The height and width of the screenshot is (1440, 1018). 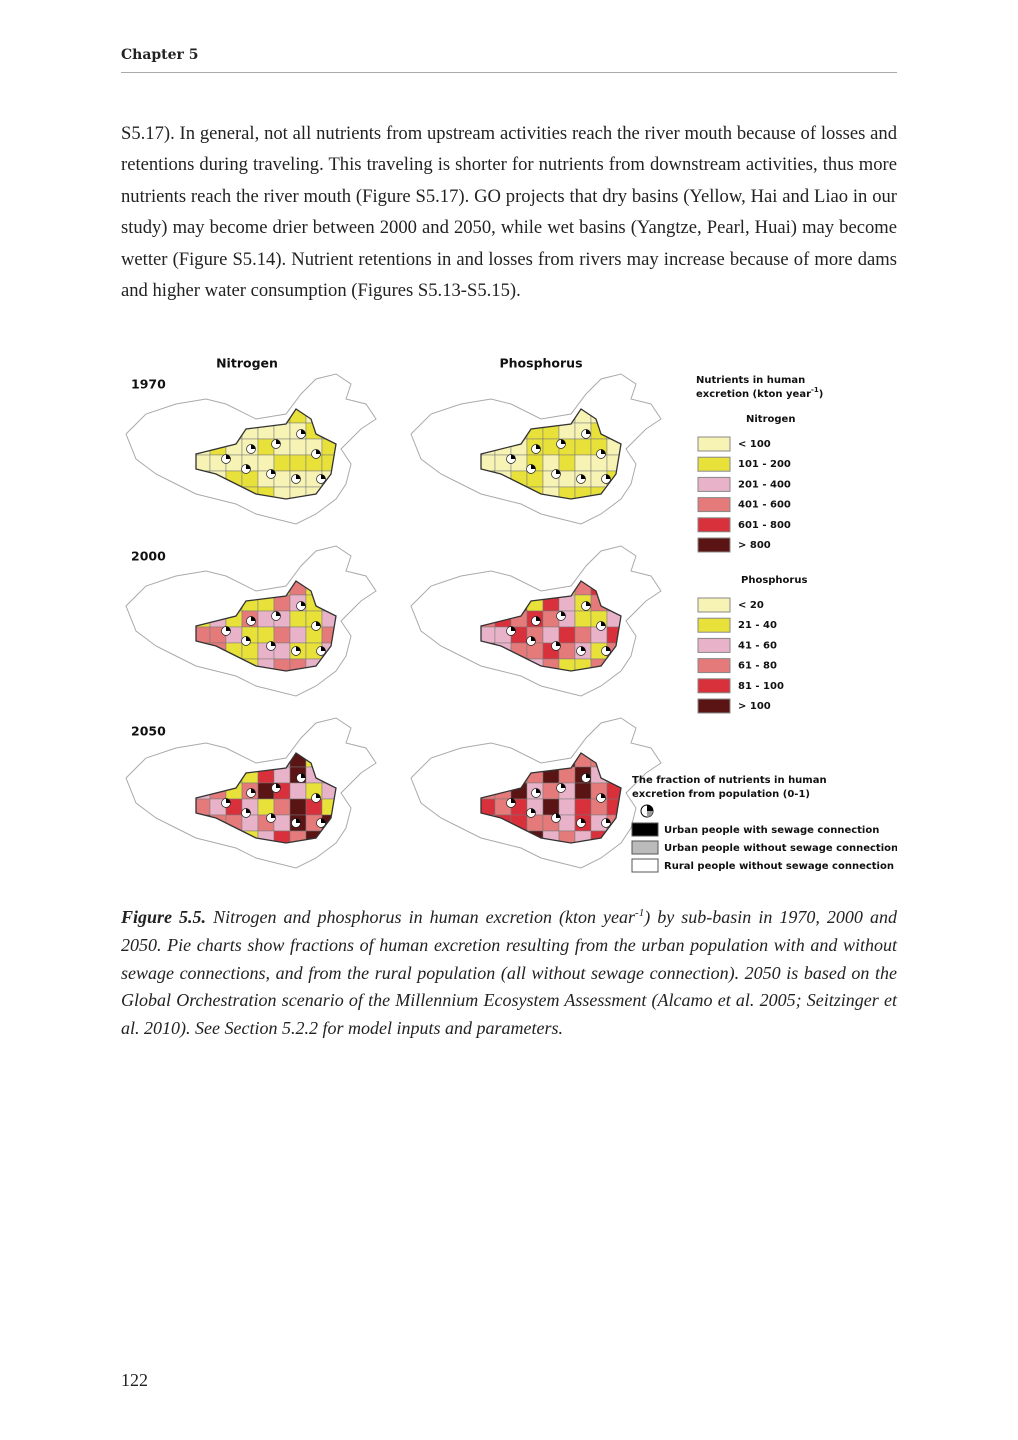 What do you see at coordinates (754, 444) in the screenshot?
I see `legend-label: < 100` at bounding box center [754, 444].